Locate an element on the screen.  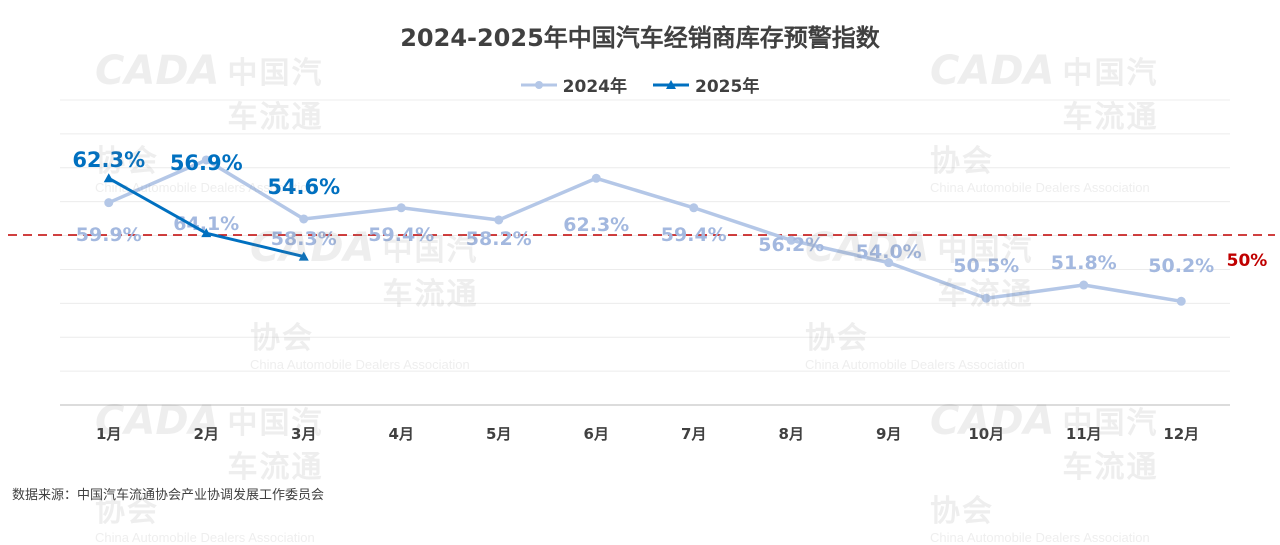
legend-swatch-2025 is located at coordinates (671, 84).